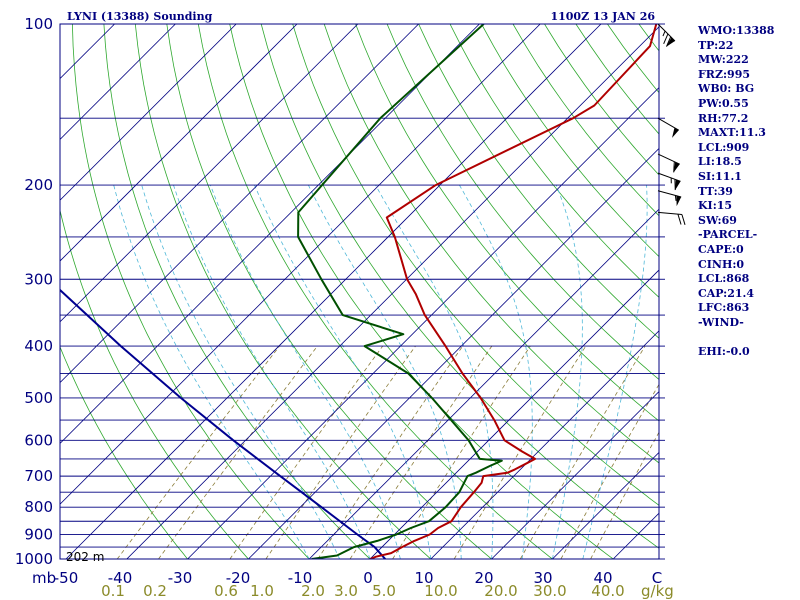 The image size is (800, 600). Describe the element at coordinates (440, 591) in the screenshot. I see `mixing-ratio-tick-label: 10.0` at that location.